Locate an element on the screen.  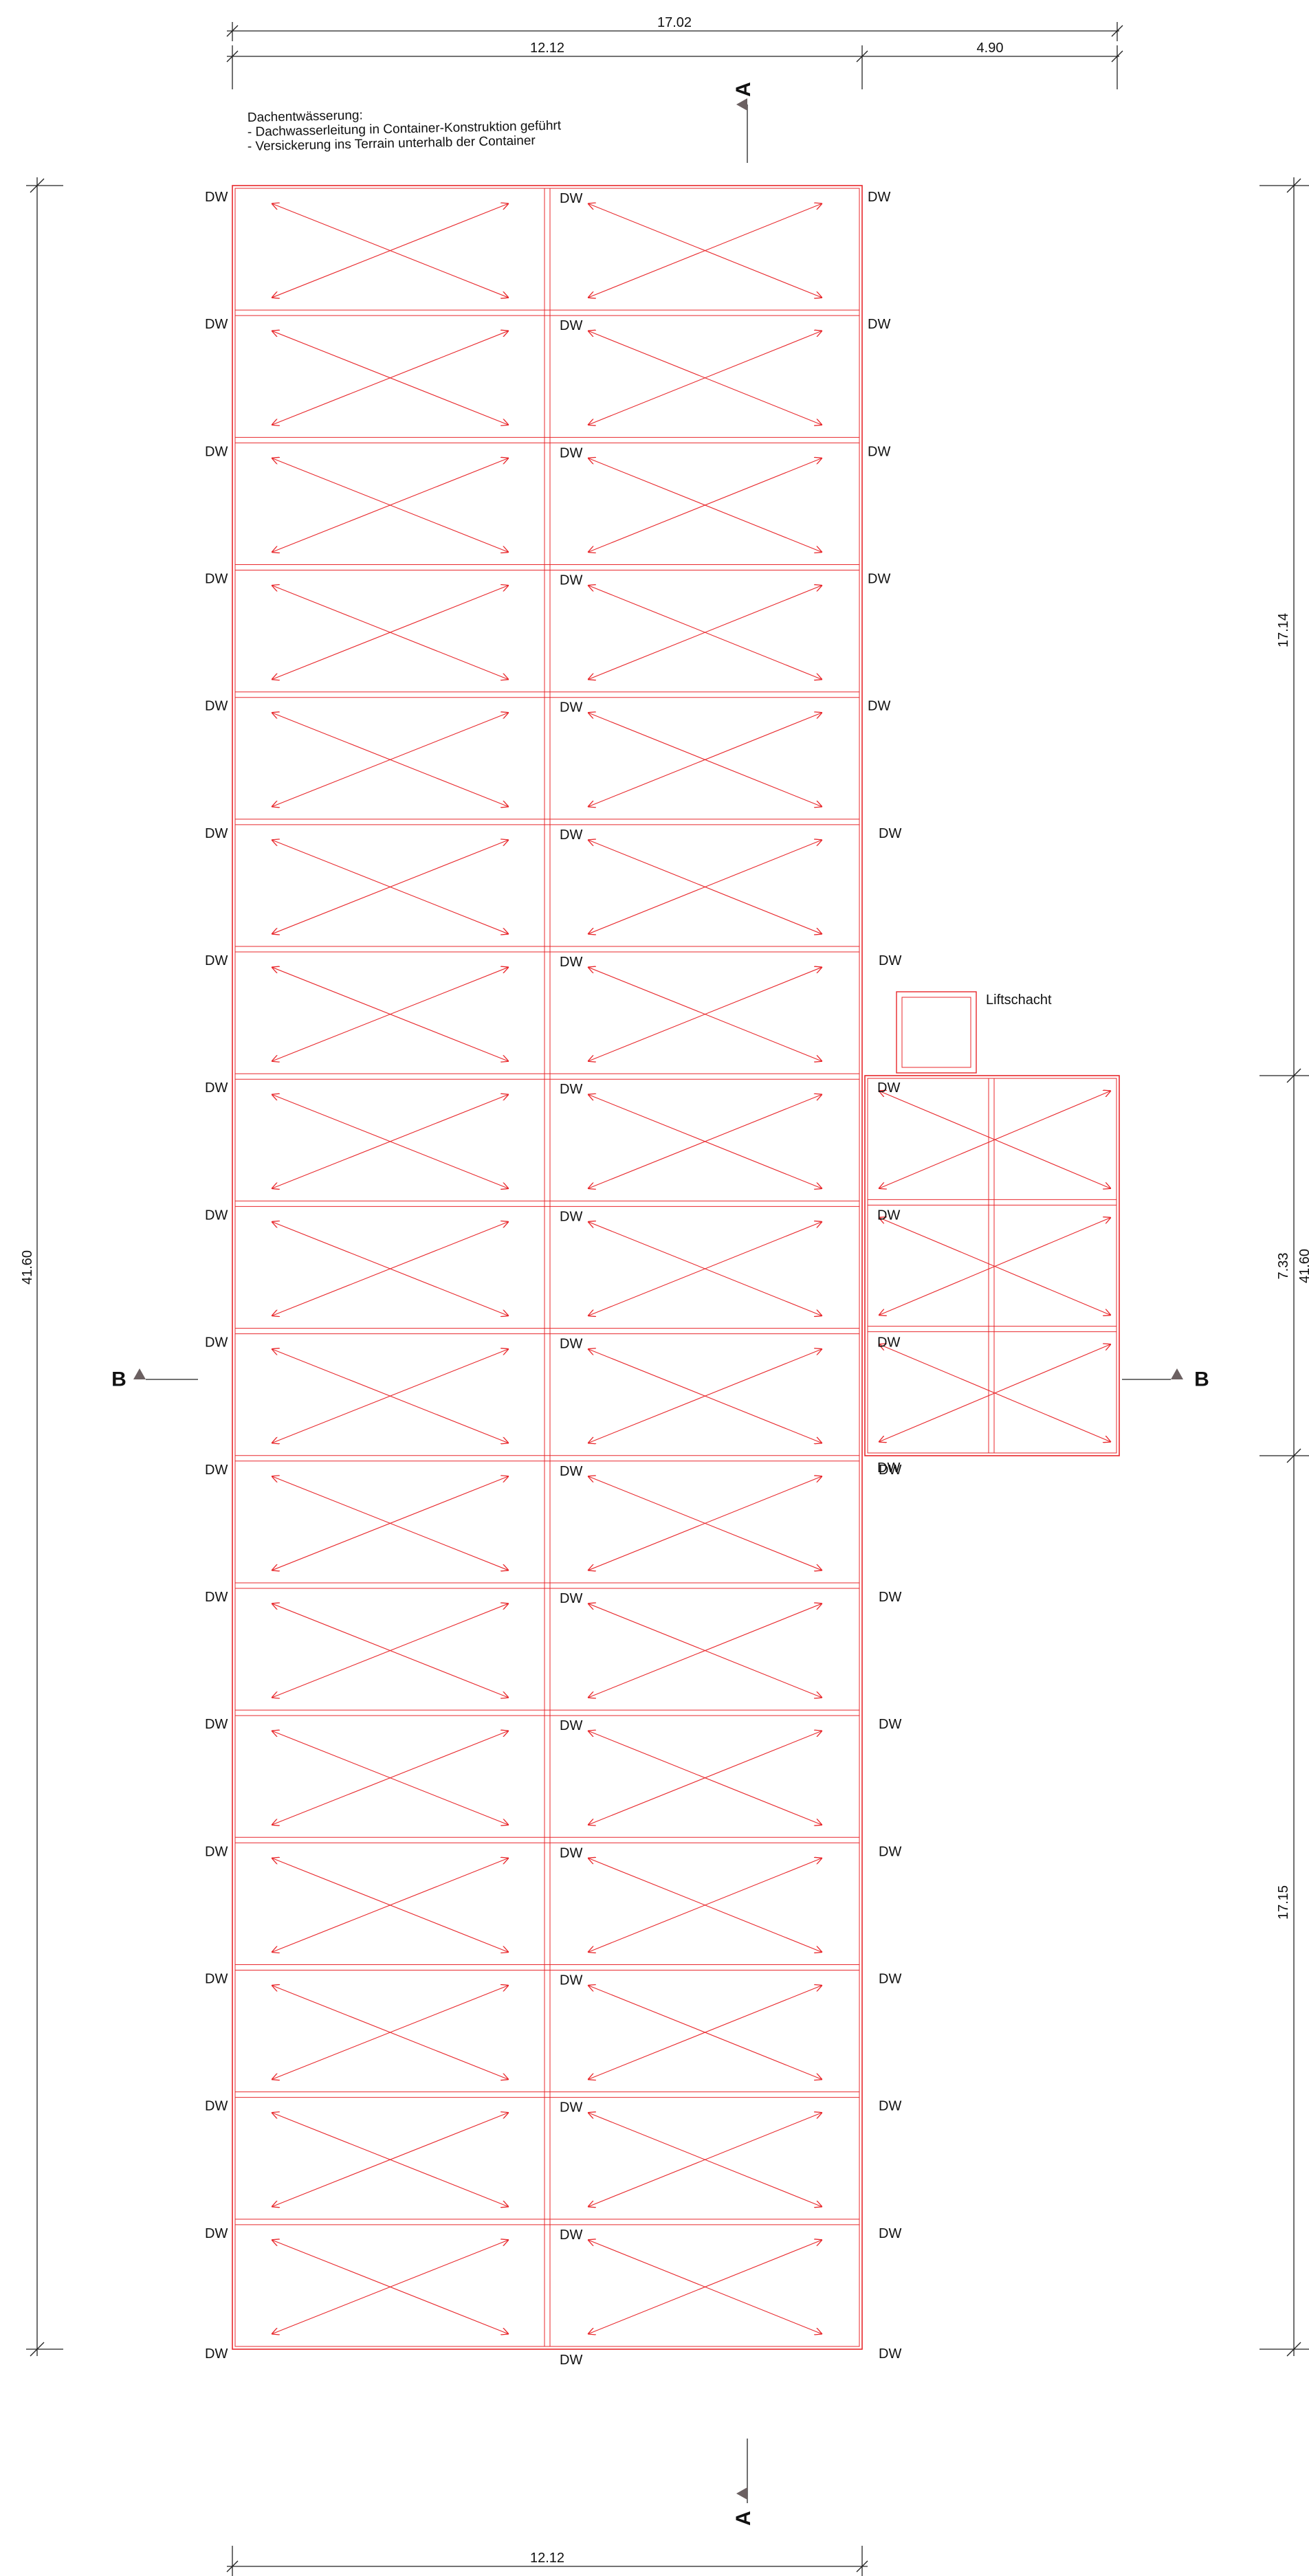
dimension-bottom: 12.12 is located at coordinates (547, 2561).